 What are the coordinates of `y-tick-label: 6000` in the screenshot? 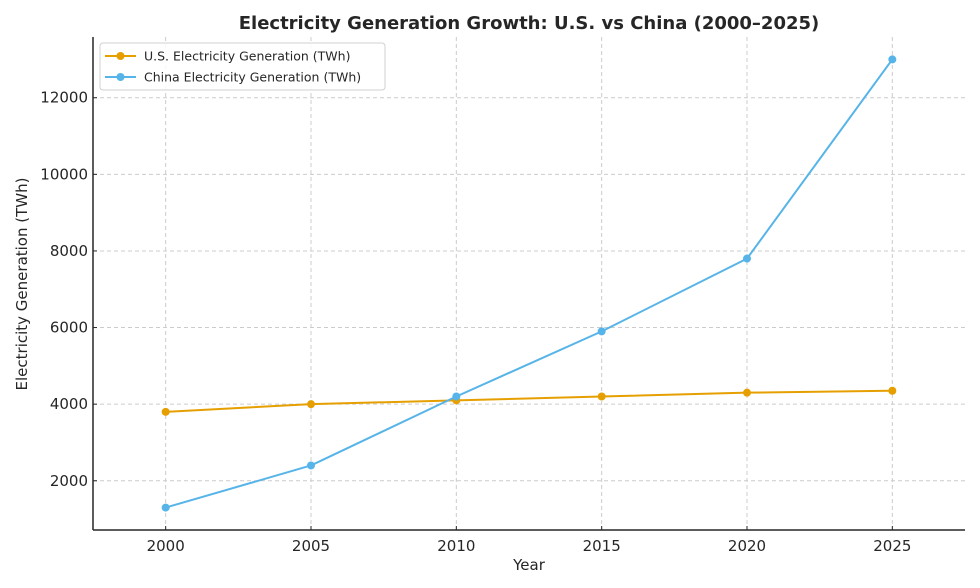 It's located at (69, 328).